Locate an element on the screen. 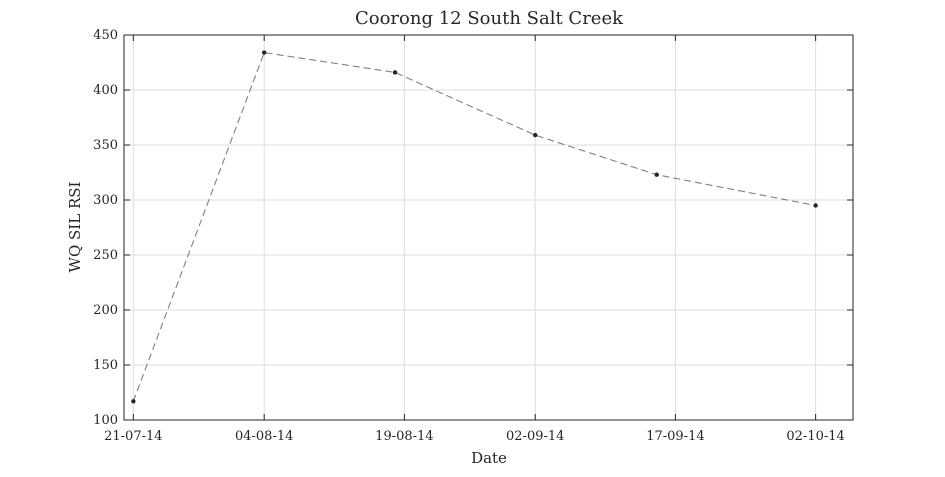 The width and height of the screenshot is (945, 477). x-tick-label: 04-08-14 is located at coordinates (264, 436).